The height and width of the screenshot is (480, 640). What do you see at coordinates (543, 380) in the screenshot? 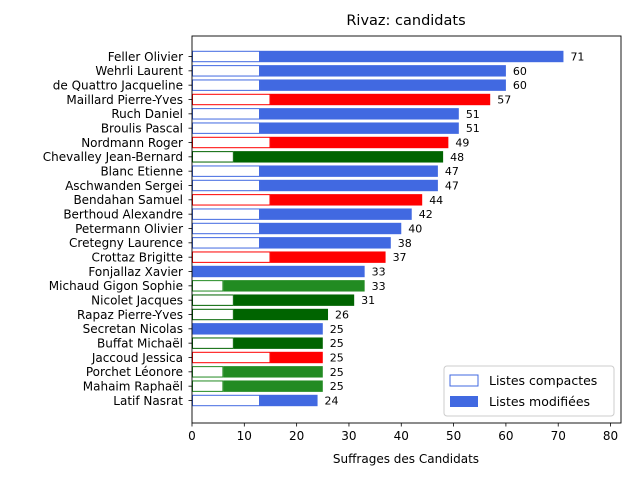
I see `legend-label-compact: Listes compactes` at bounding box center [543, 380].